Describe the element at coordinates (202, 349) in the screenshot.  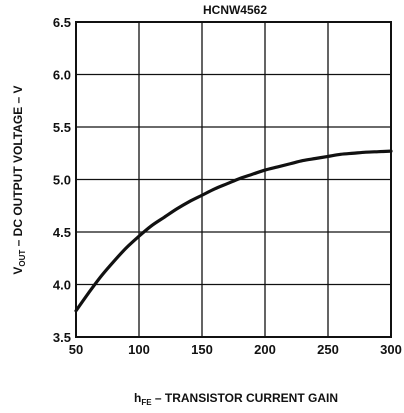
I see `x-tick-label: 150` at that location.